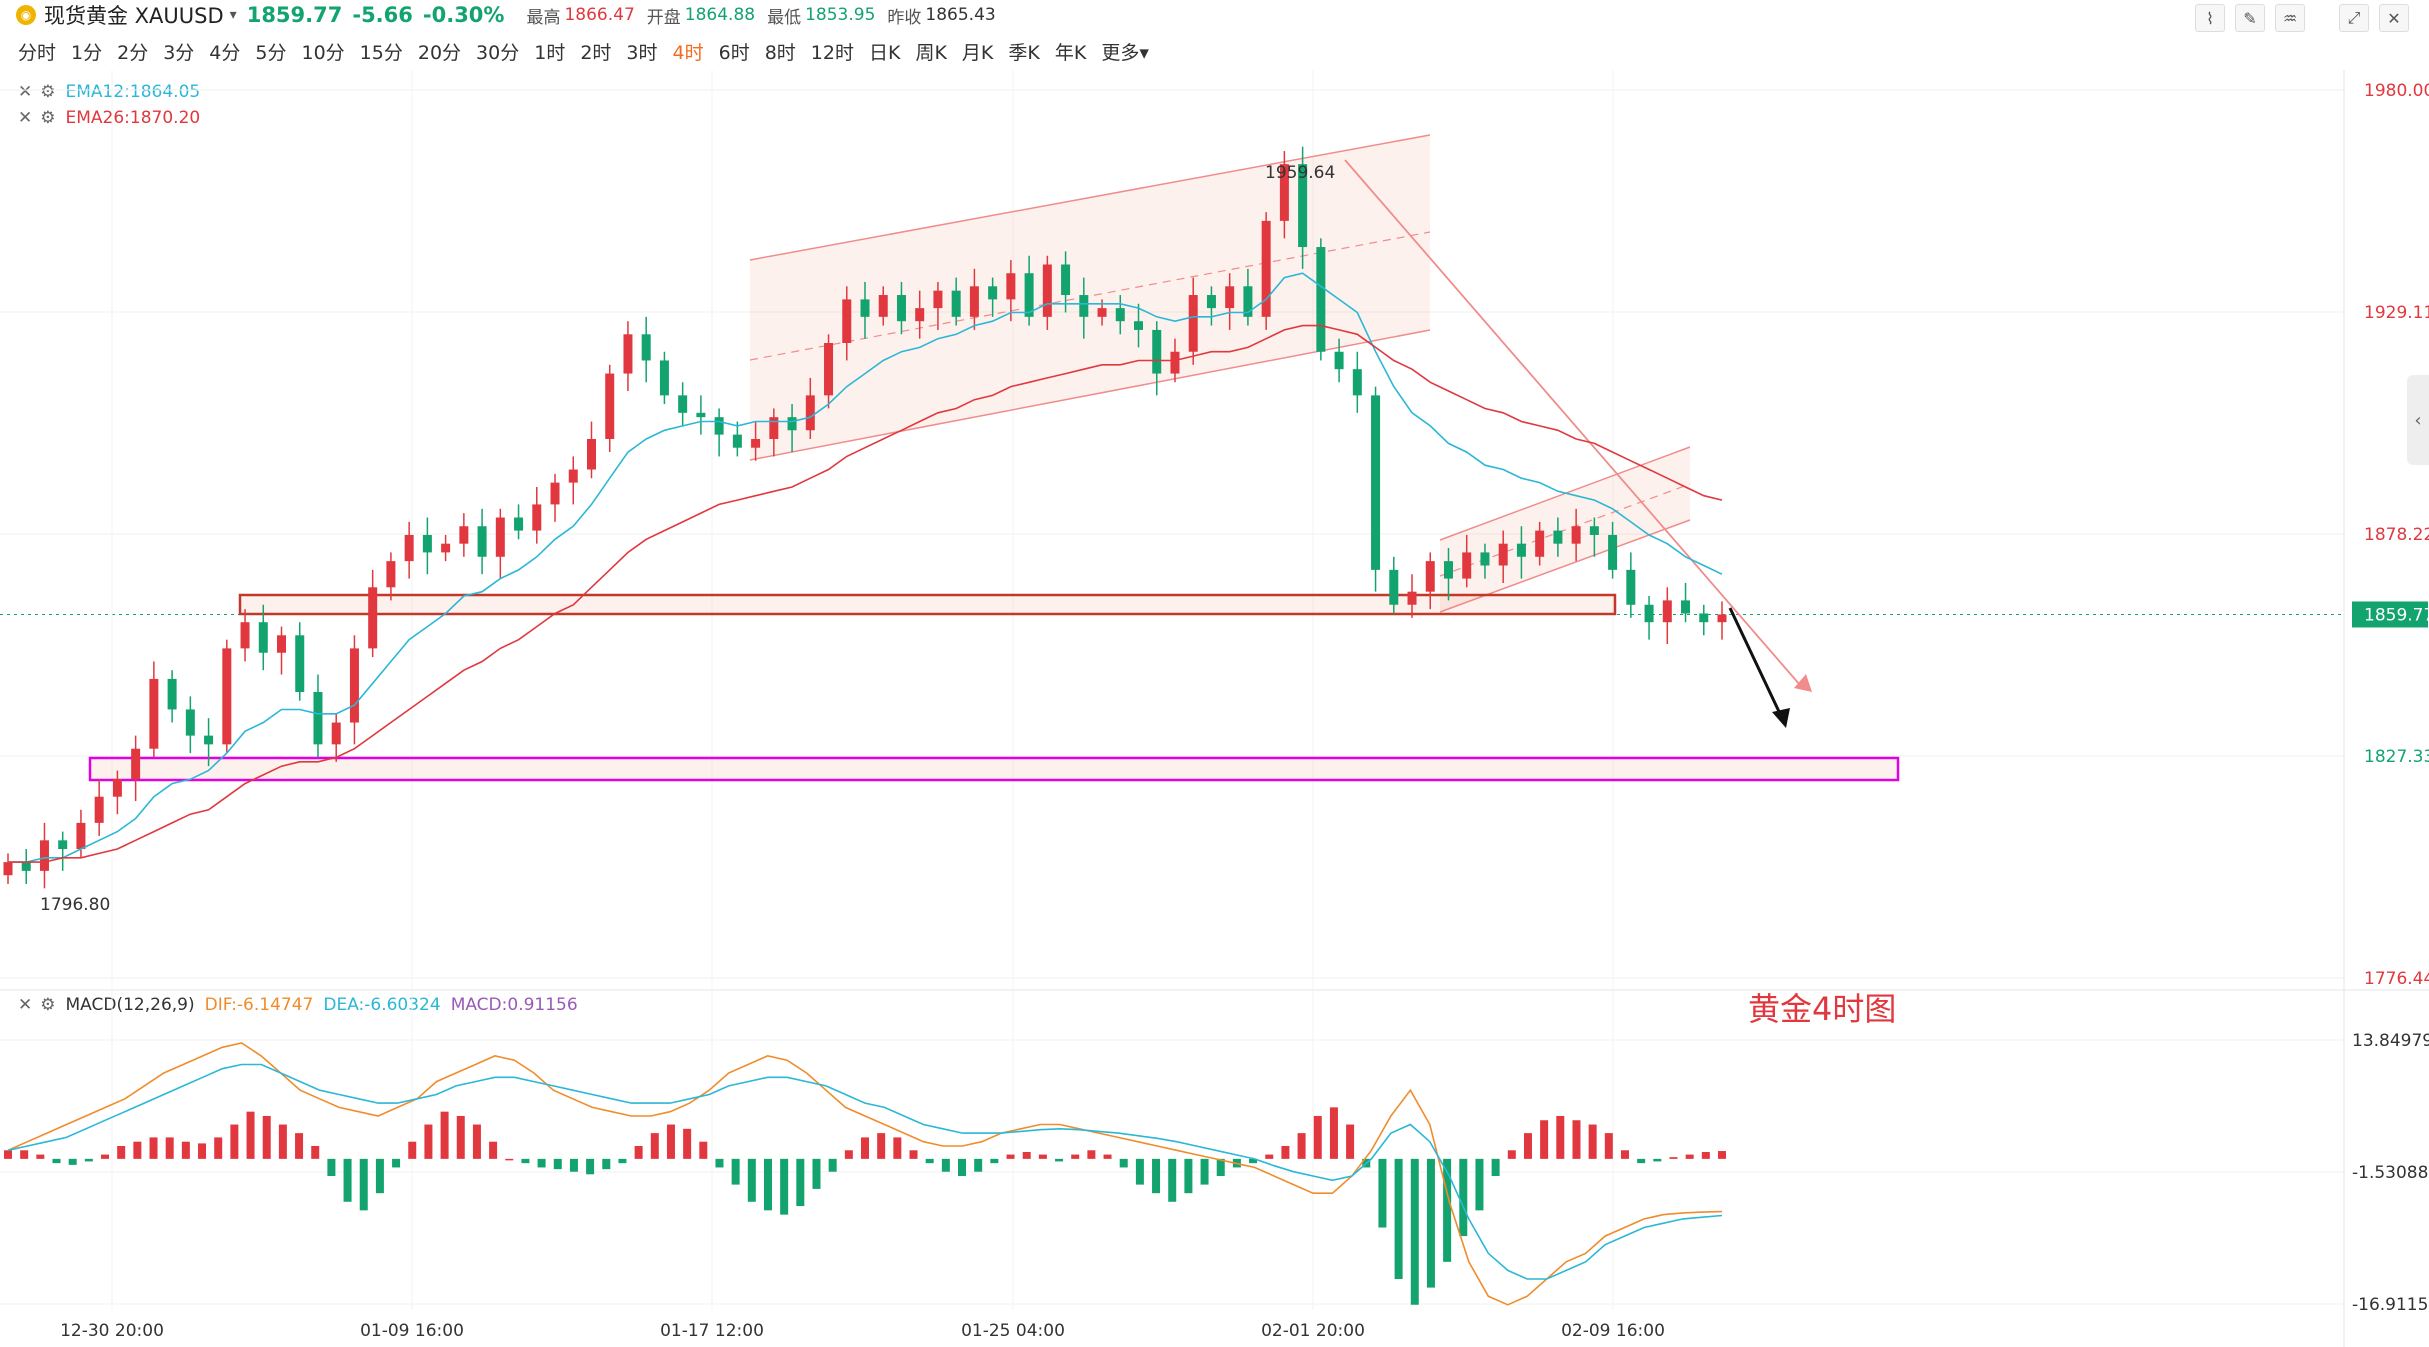  Describe the element at coordinates (1756, 663) in the screenshot. I see `forecast-arrow` at that location.